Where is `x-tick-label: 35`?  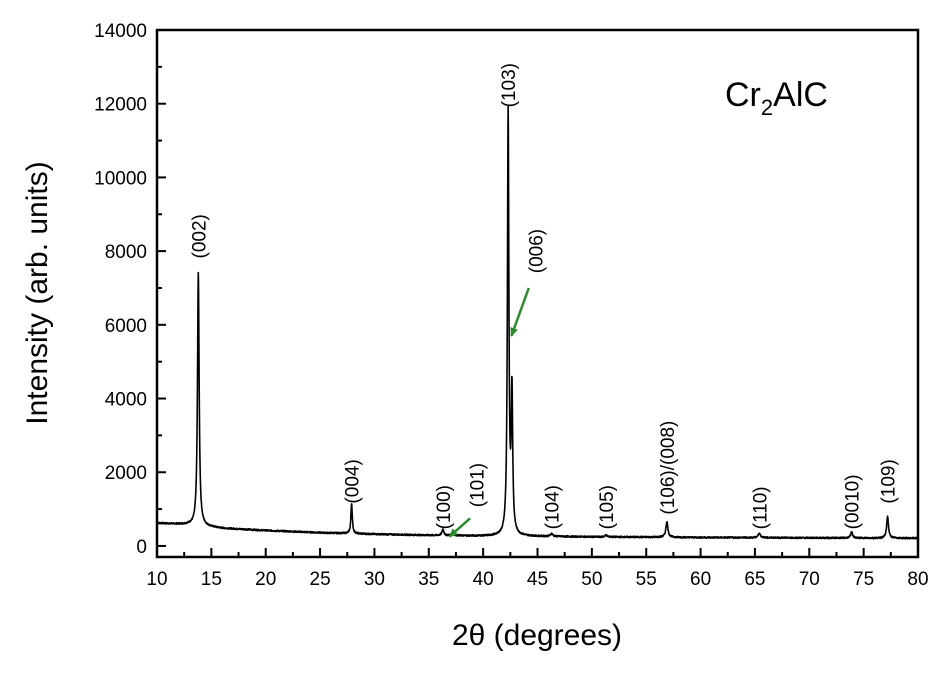
x-tick-label: 35 is located at coordinates (428, 579).